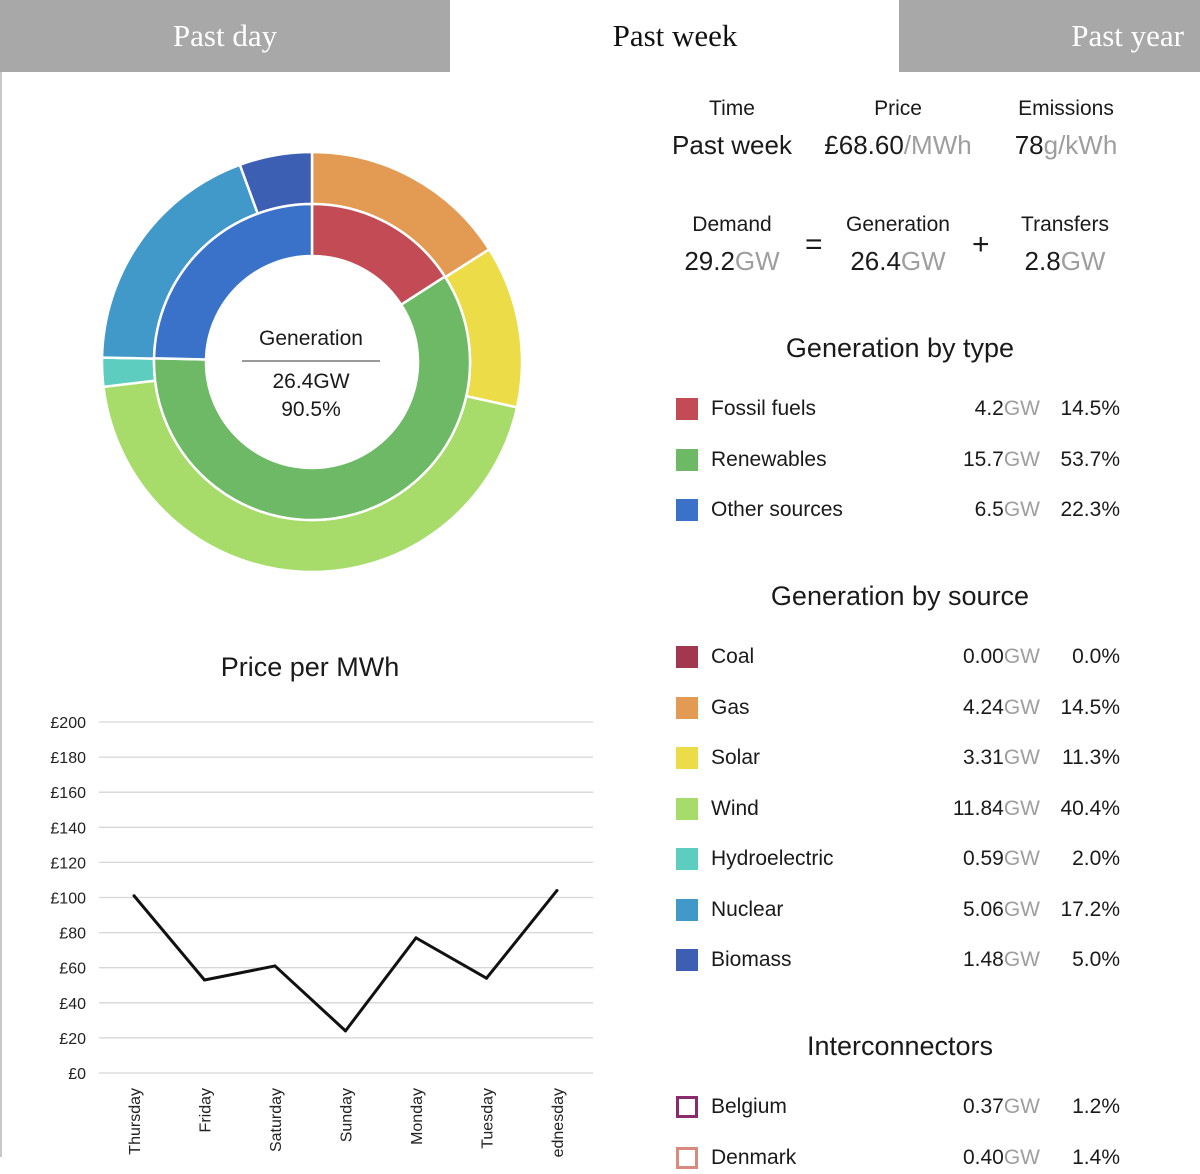 The height and width of the screenshot is (1174, 1200). I want to click on legend-percent: 1.2%, so click(1096, 1106).